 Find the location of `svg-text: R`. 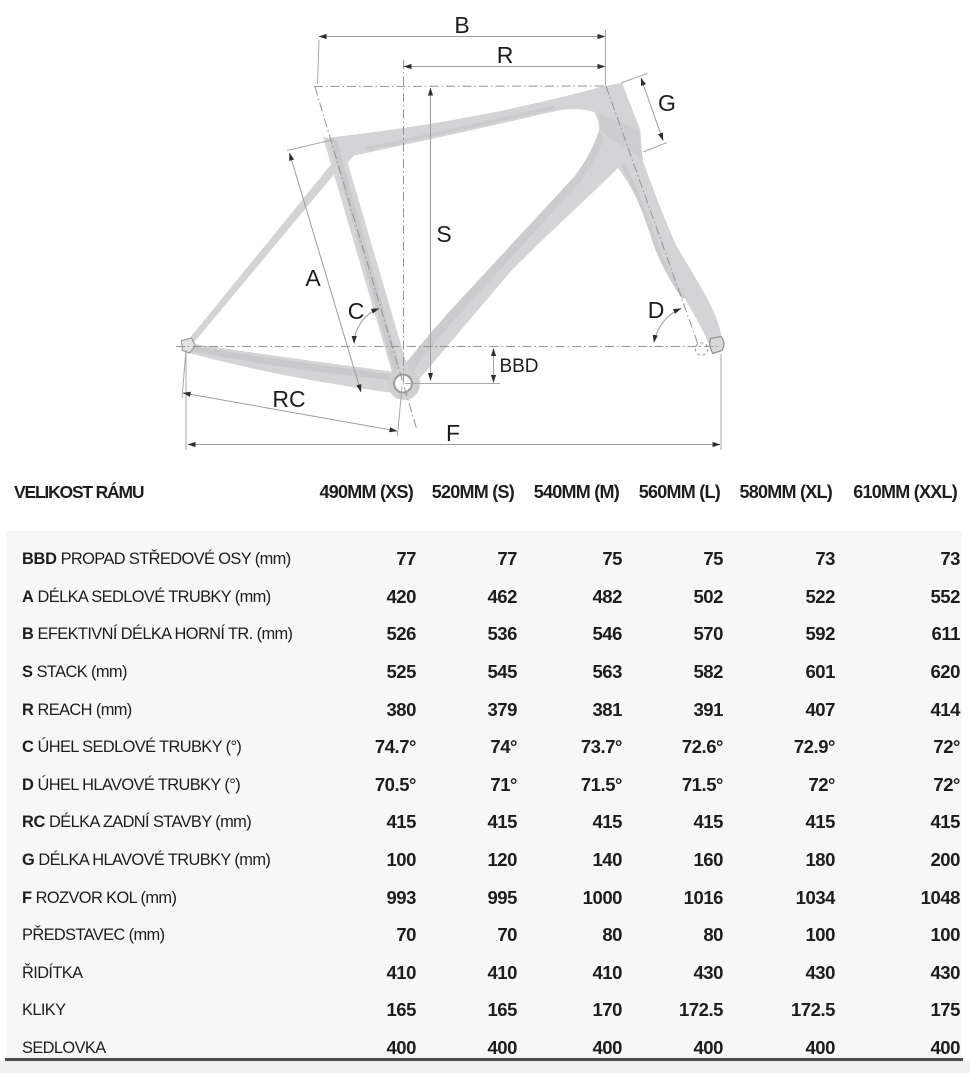

svg-text: R is located at coordinates (505, 55).